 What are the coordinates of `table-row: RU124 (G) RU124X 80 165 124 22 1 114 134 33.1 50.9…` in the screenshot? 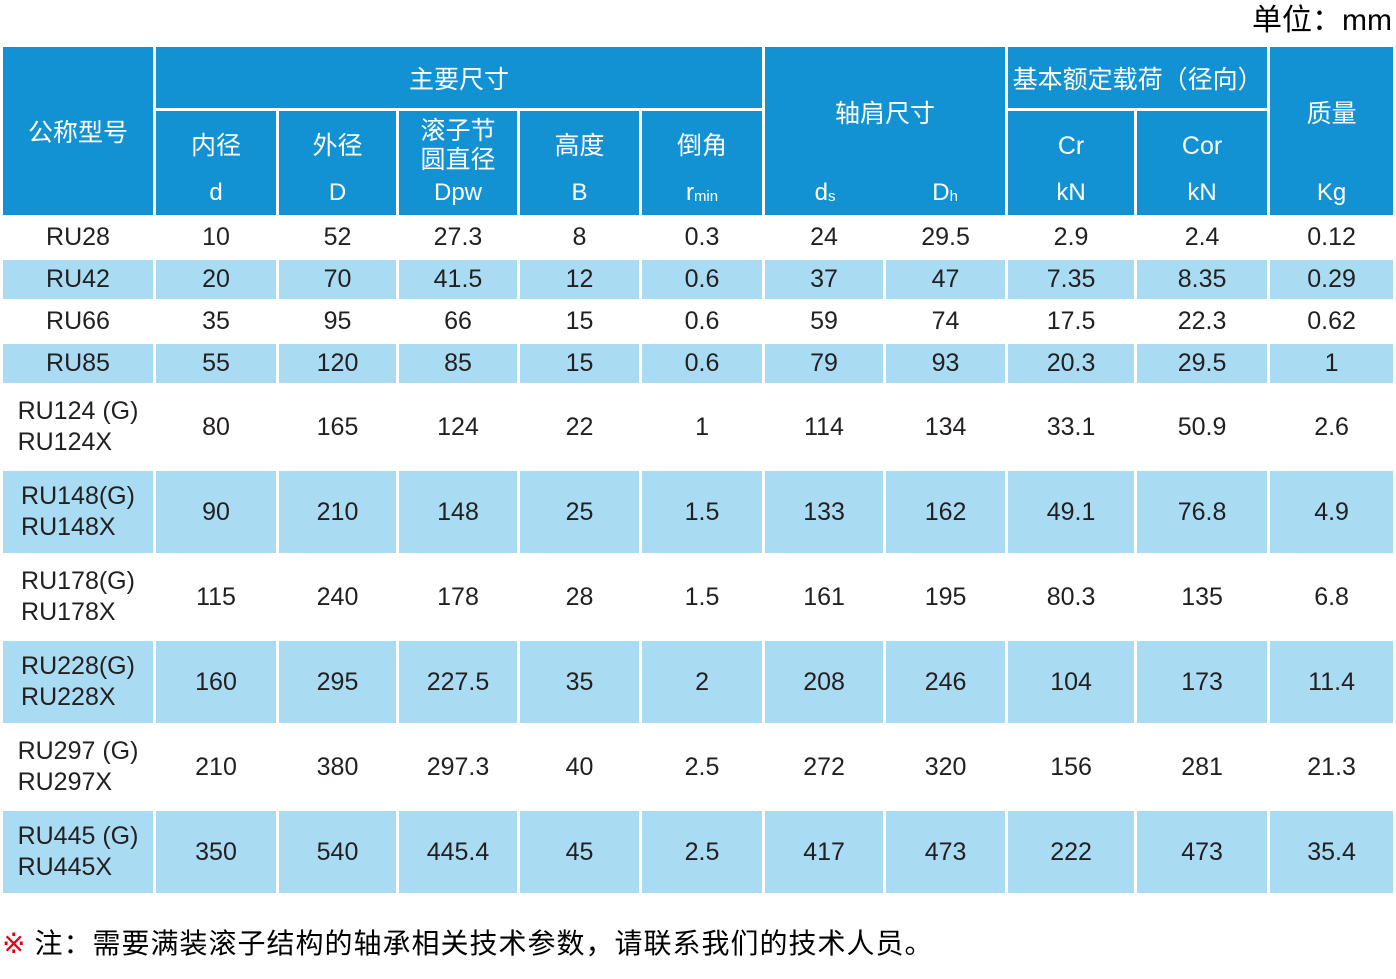 It's located at (698, 427).